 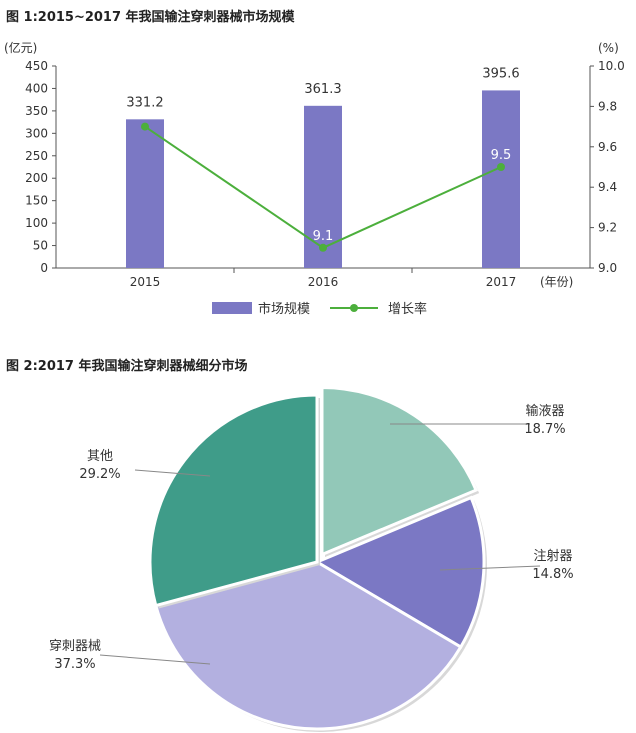 What do you see at coordinates (323, 282) in the screenshot?
I see `x-tick-label: 2016` at bounding box center [323, 282].